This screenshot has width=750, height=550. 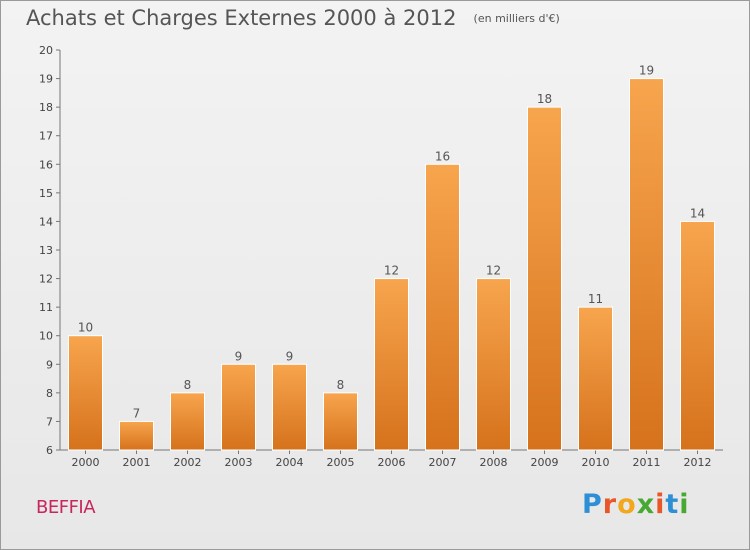 I want to click on bar-2003, so click(x=238, y=407).